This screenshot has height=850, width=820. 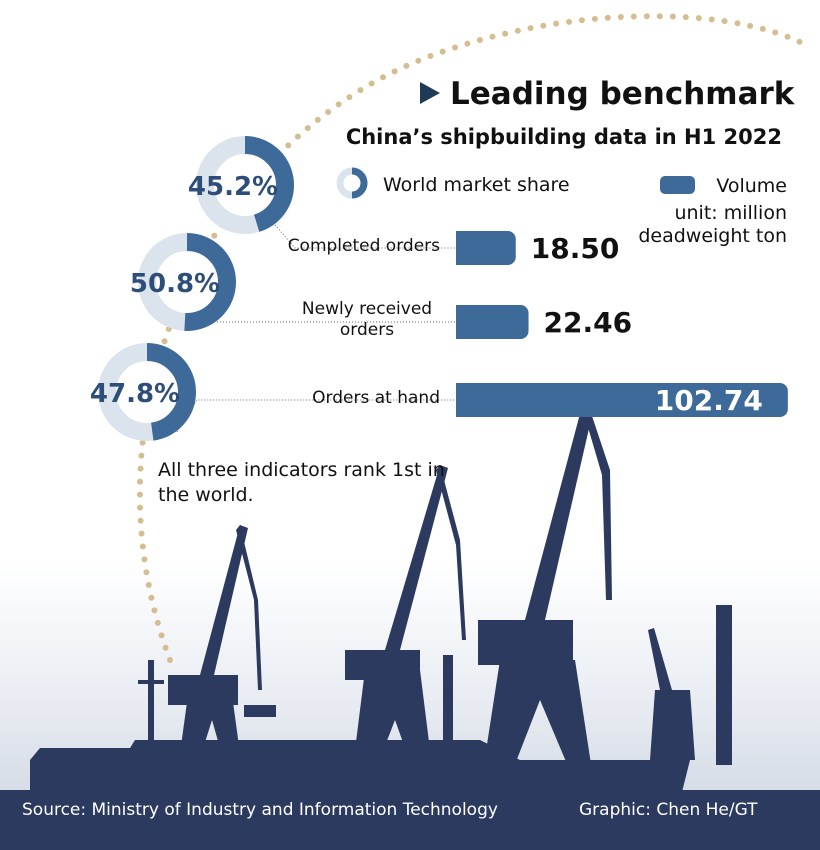 I want to click on legend-bar, so click(x=677, y=185).